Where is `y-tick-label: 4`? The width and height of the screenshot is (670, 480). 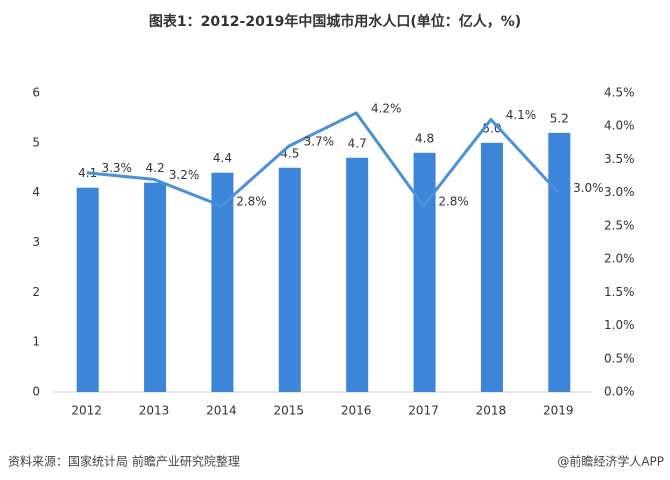 y-tick-label: 4 is located at coordinates (36, 192).